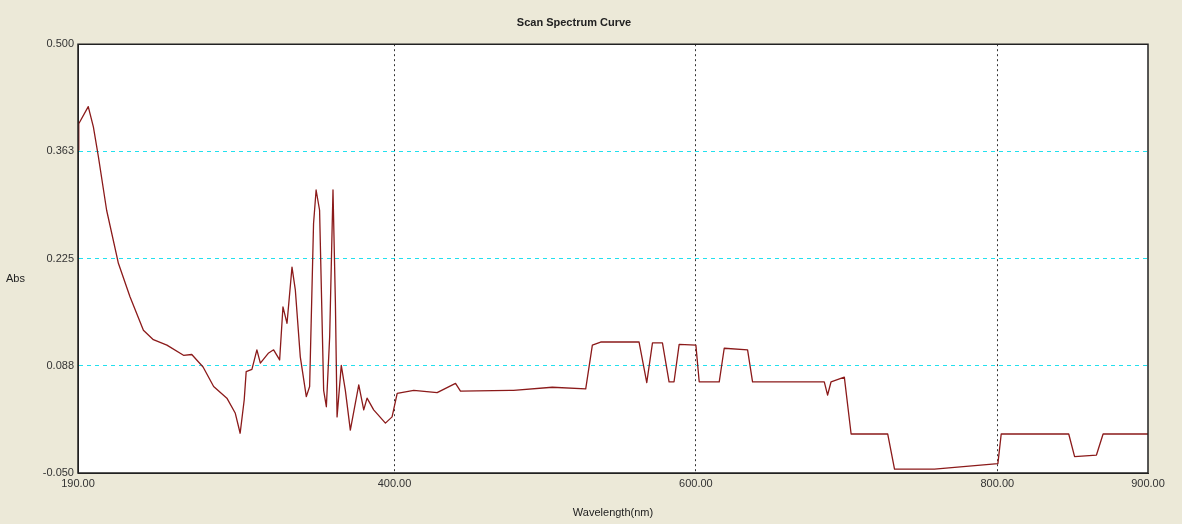  Describe the element at coordinates (15, 278) in the screenshot. I see `y-axis-title: Abs` at that location.